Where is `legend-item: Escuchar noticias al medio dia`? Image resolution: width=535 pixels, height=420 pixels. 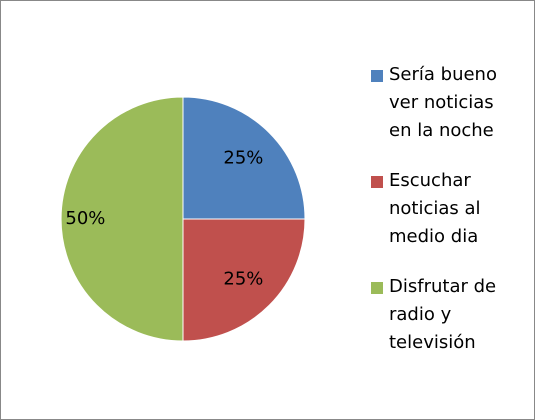
legend-item: Escuchar noticias al medio dia is located at coordinates (446, 209).